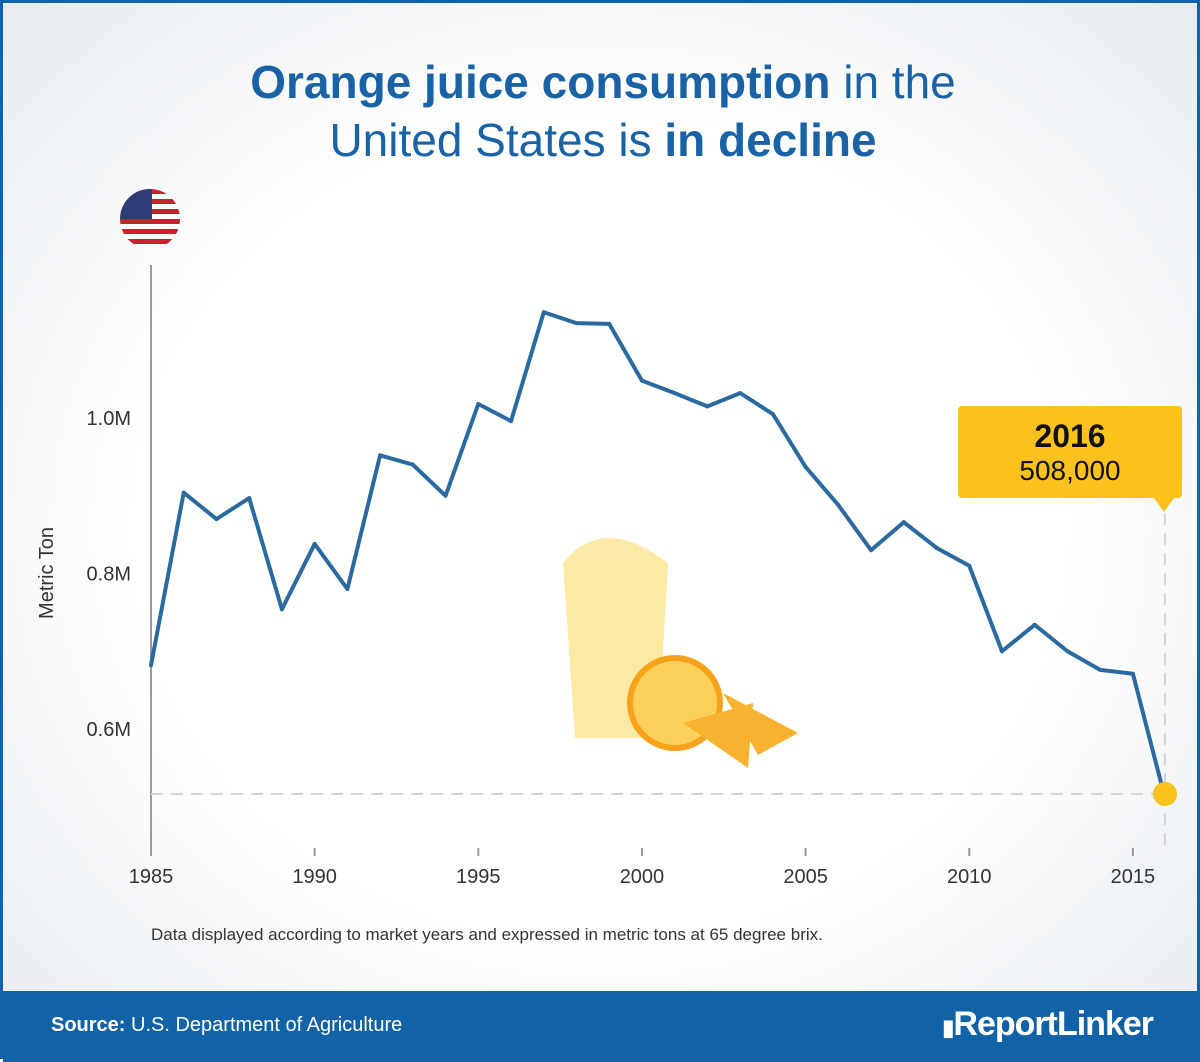 The image size is (1200, 1062). Describe the element at coordinates (151, 877) in the screenshot. I see `x-tick-label: 1985` at that location.